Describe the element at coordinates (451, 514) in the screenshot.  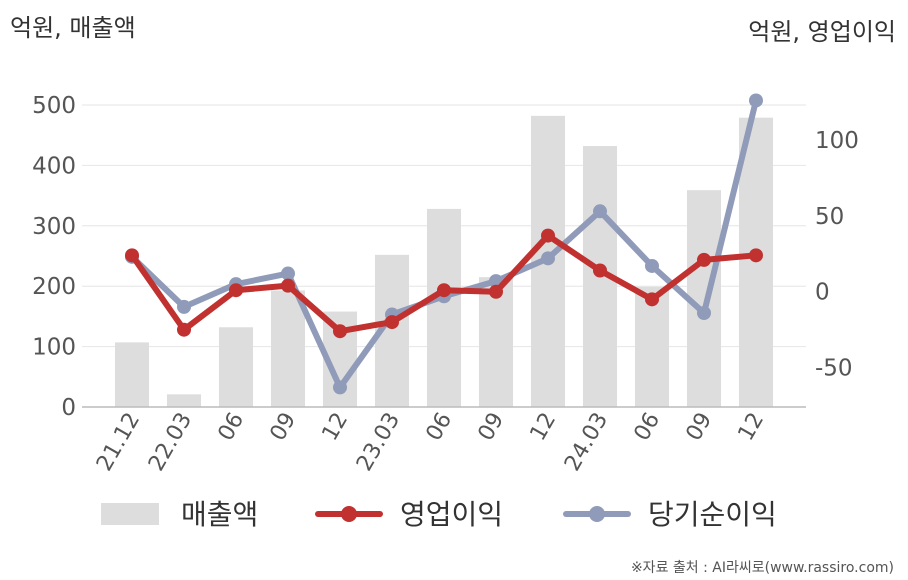
I see `legend-label: 영업이익` at that location.